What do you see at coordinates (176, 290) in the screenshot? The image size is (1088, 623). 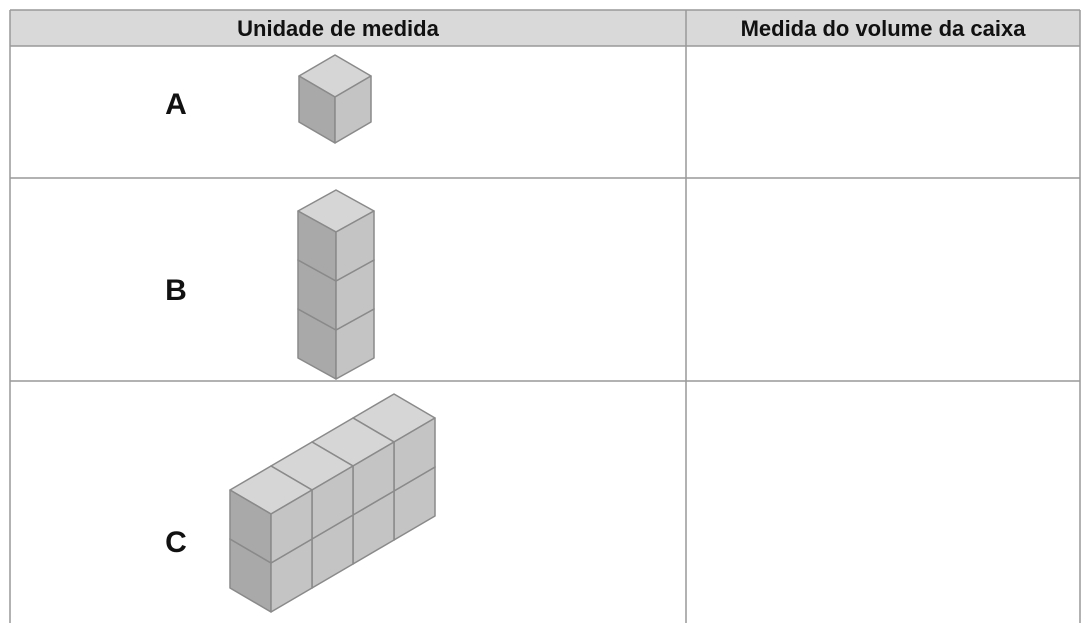 I see `row-label: B` at bounding box center [176, 290].